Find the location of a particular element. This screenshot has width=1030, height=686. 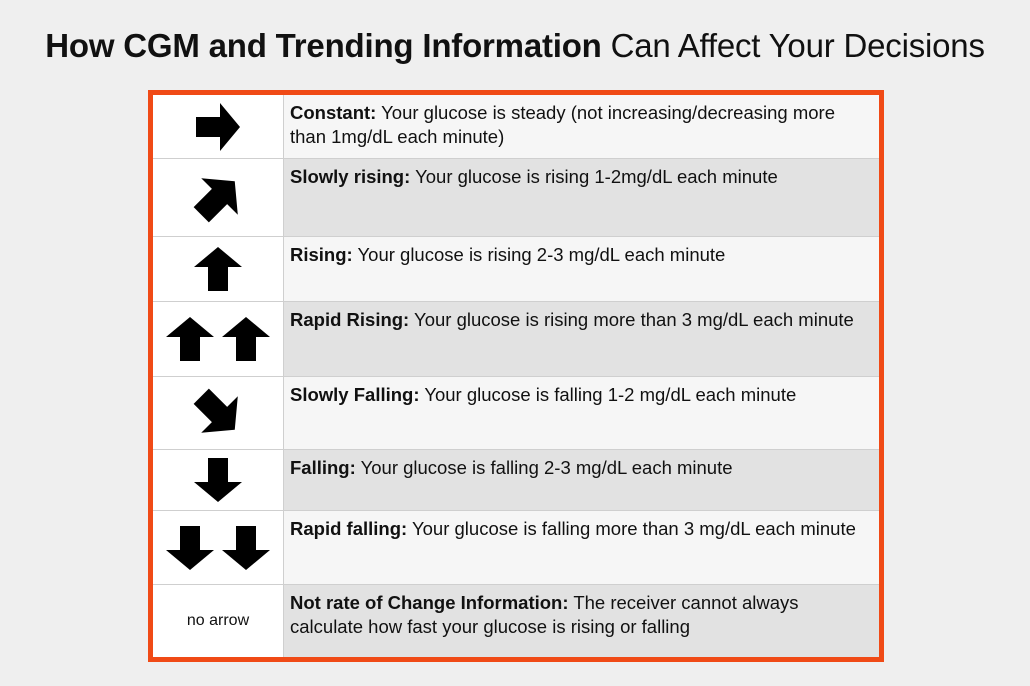

page-title-bold: How CGM and Trending Information is located at coordinates (323, 45).